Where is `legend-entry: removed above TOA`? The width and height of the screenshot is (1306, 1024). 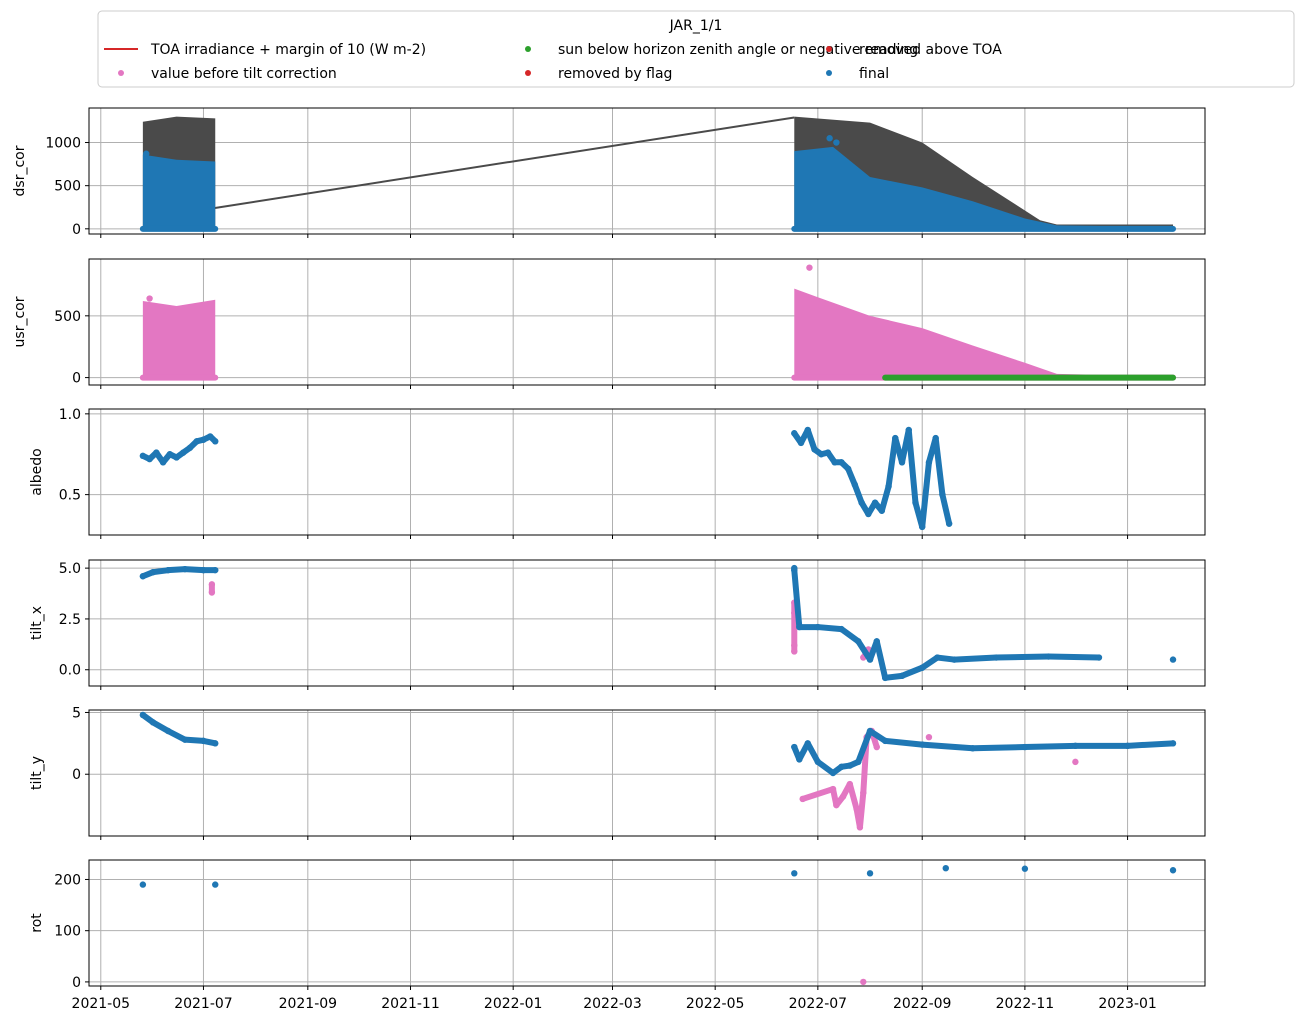
legend-entry: removed above TOA is located at coordinates (914, 50).